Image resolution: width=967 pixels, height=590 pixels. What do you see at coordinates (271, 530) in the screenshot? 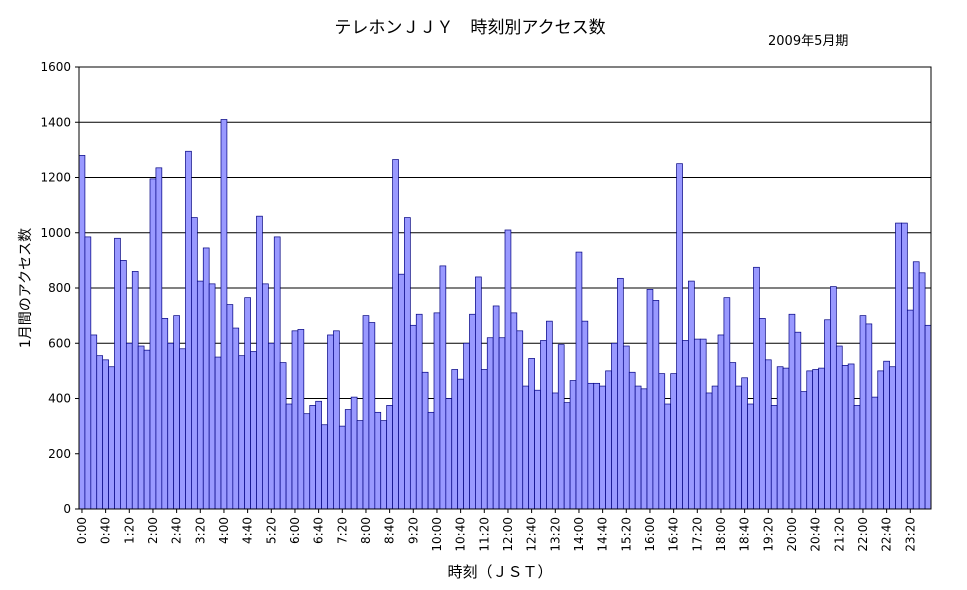
I see `x-tick-label: 5:20` at bounding box center [271, 530].